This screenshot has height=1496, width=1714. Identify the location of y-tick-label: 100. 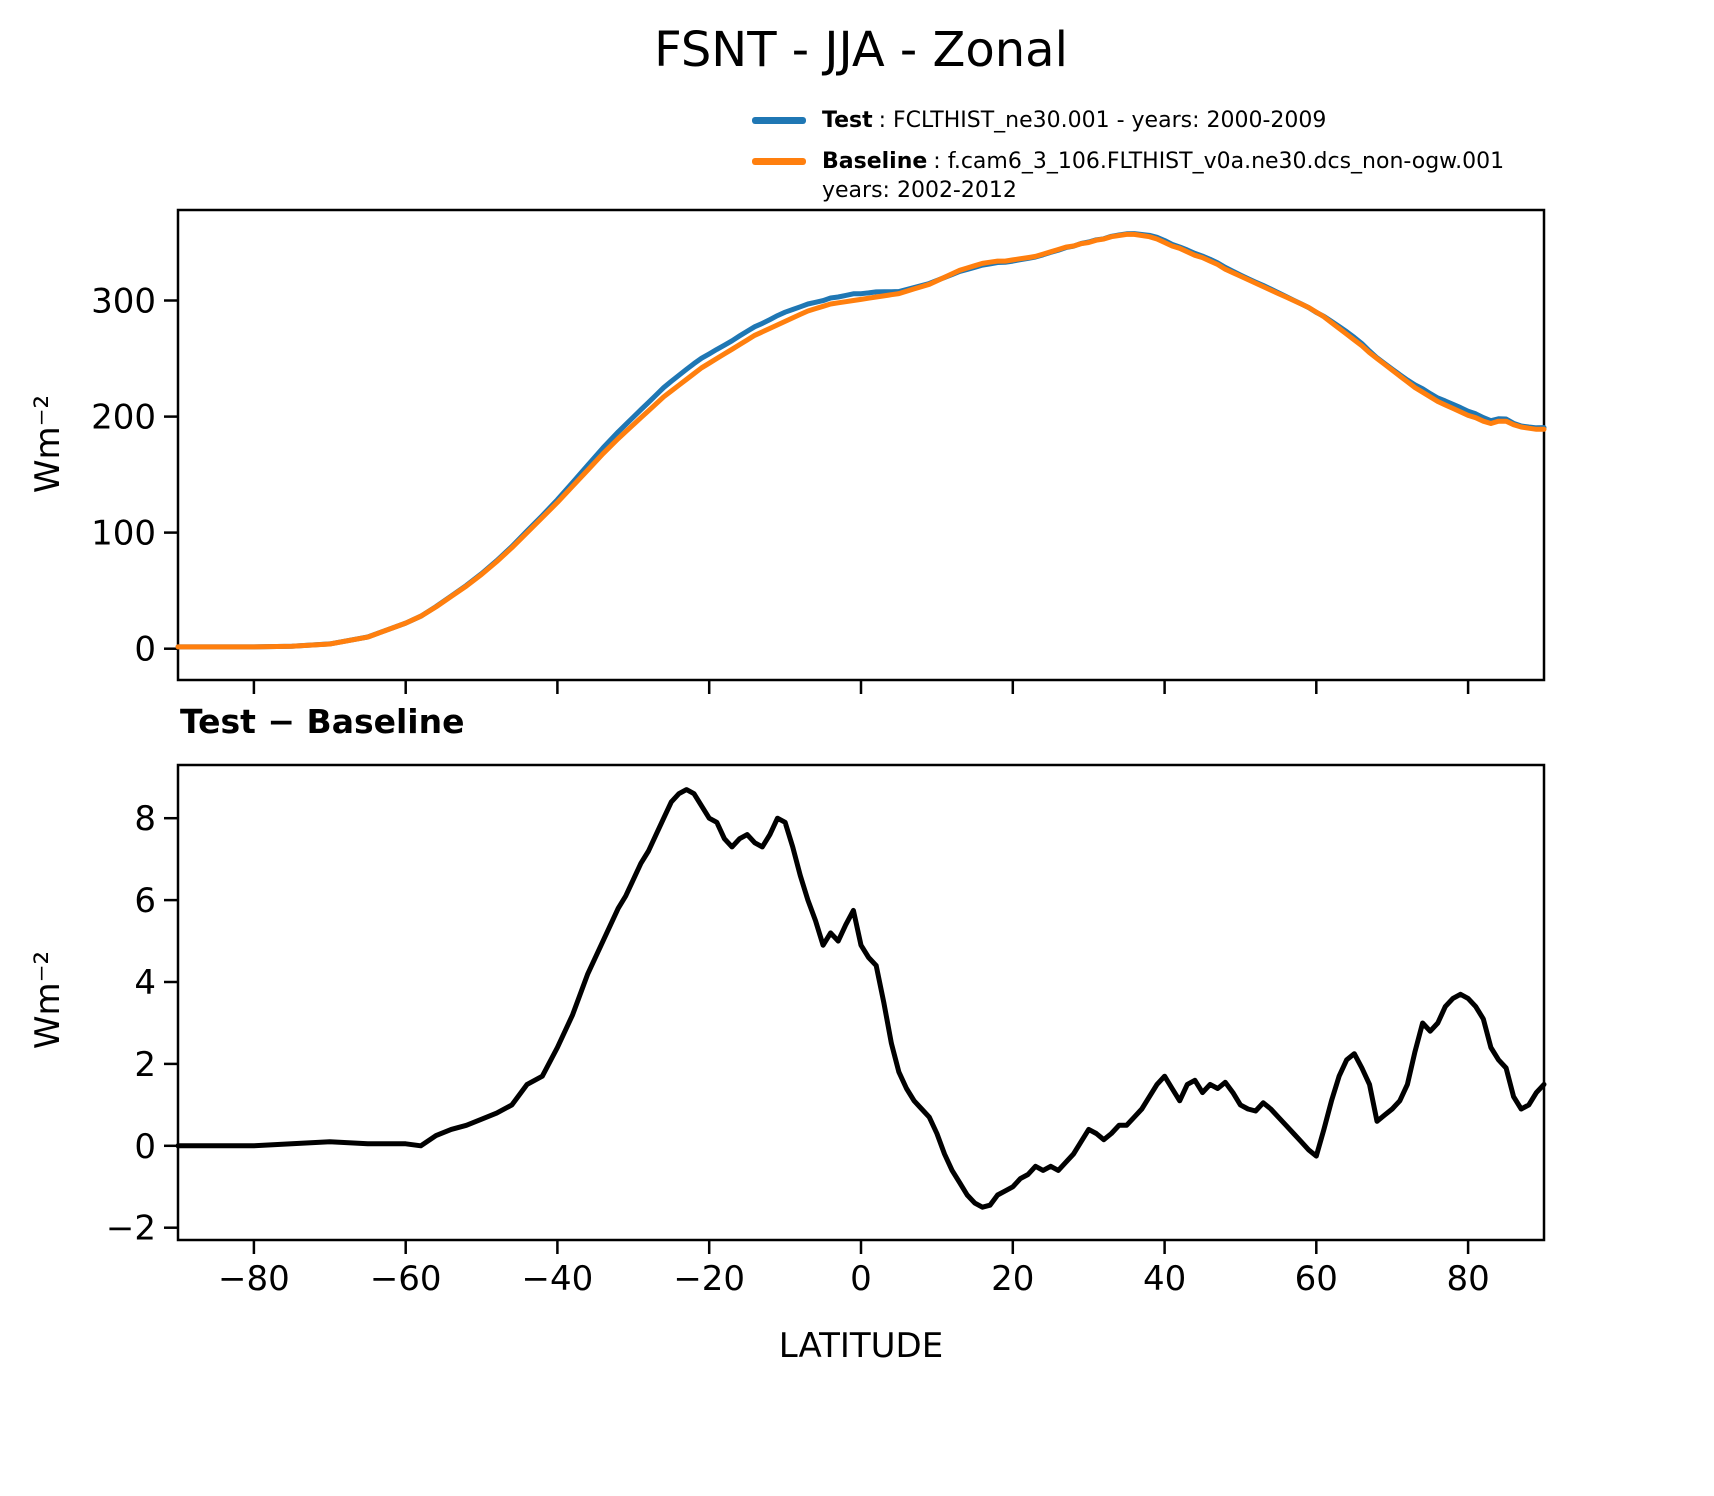
(123, 534).